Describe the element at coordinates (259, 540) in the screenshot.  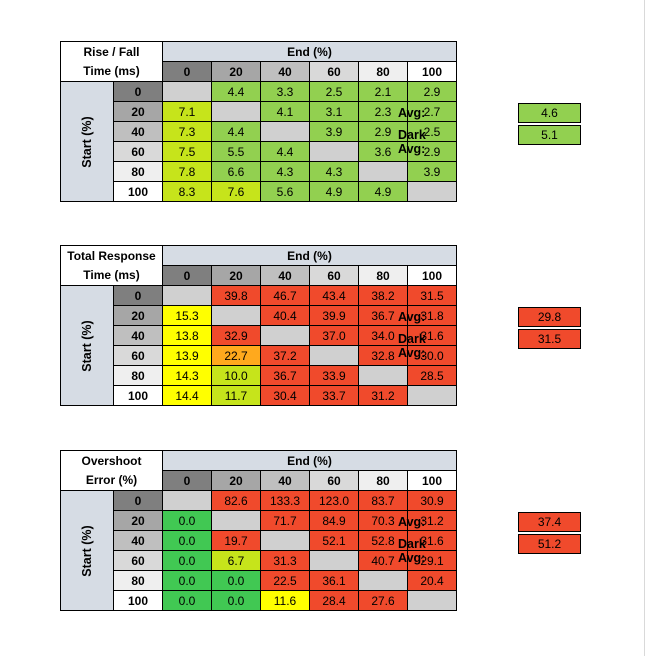
I see `table-row: 40 0.0 19.7 52.1 52.8 31.6` at that location.